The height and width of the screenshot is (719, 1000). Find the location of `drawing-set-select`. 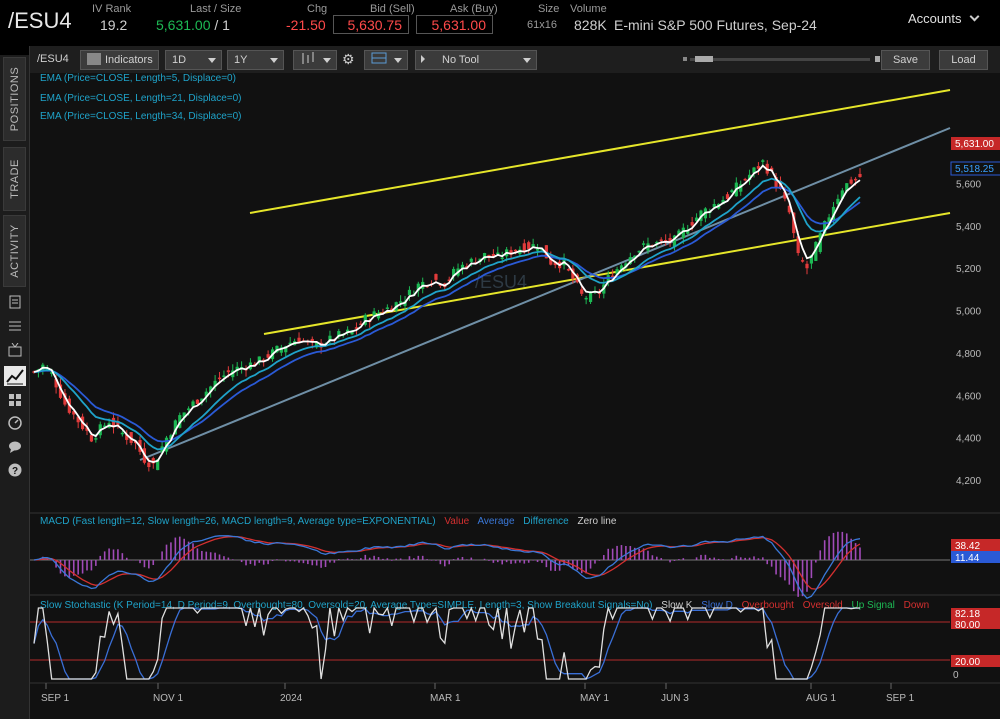

drawing-set-select is located at coordinates (386, 60).